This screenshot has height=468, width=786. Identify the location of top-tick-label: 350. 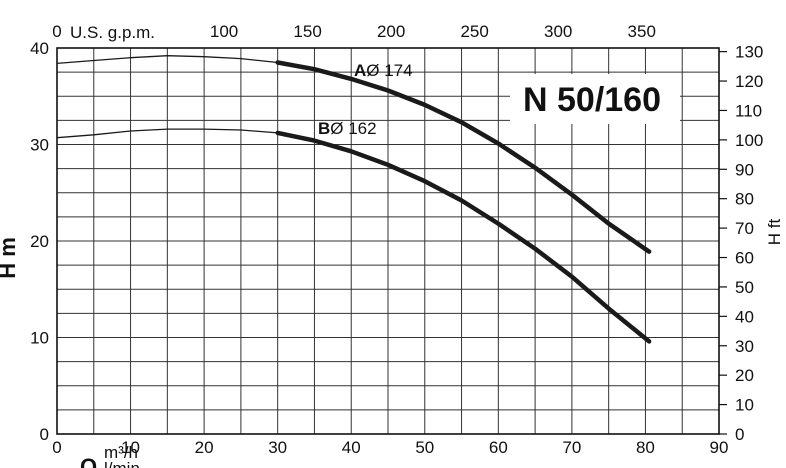
(642, 31).